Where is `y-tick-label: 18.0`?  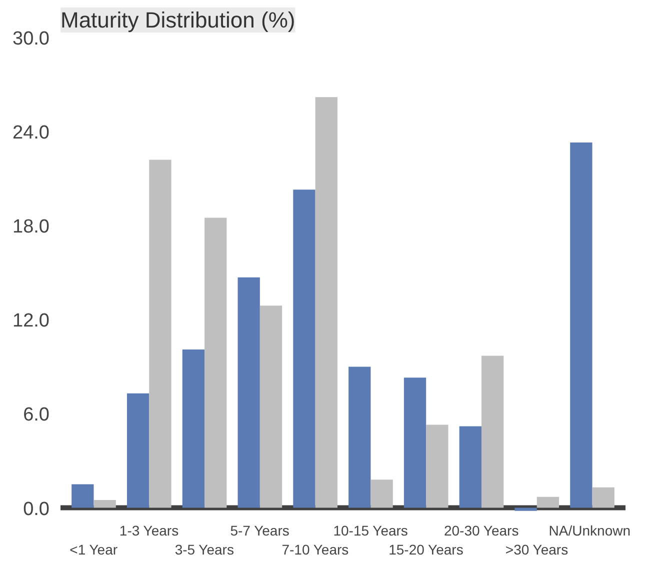
y-tick-label: 18.0 is located at coordinates (31, 227).